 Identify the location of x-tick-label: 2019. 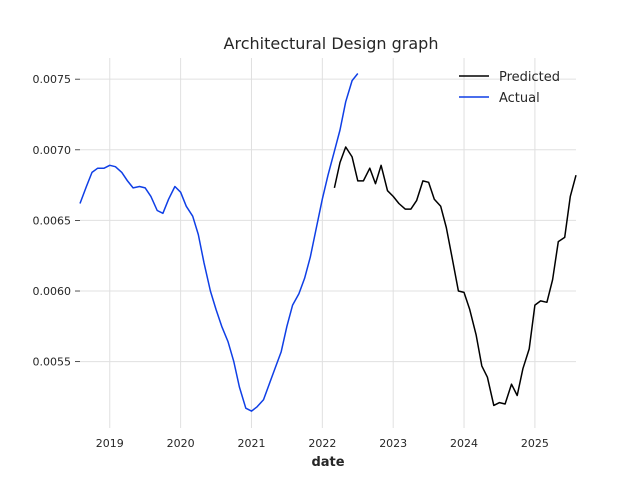
(110, 443).